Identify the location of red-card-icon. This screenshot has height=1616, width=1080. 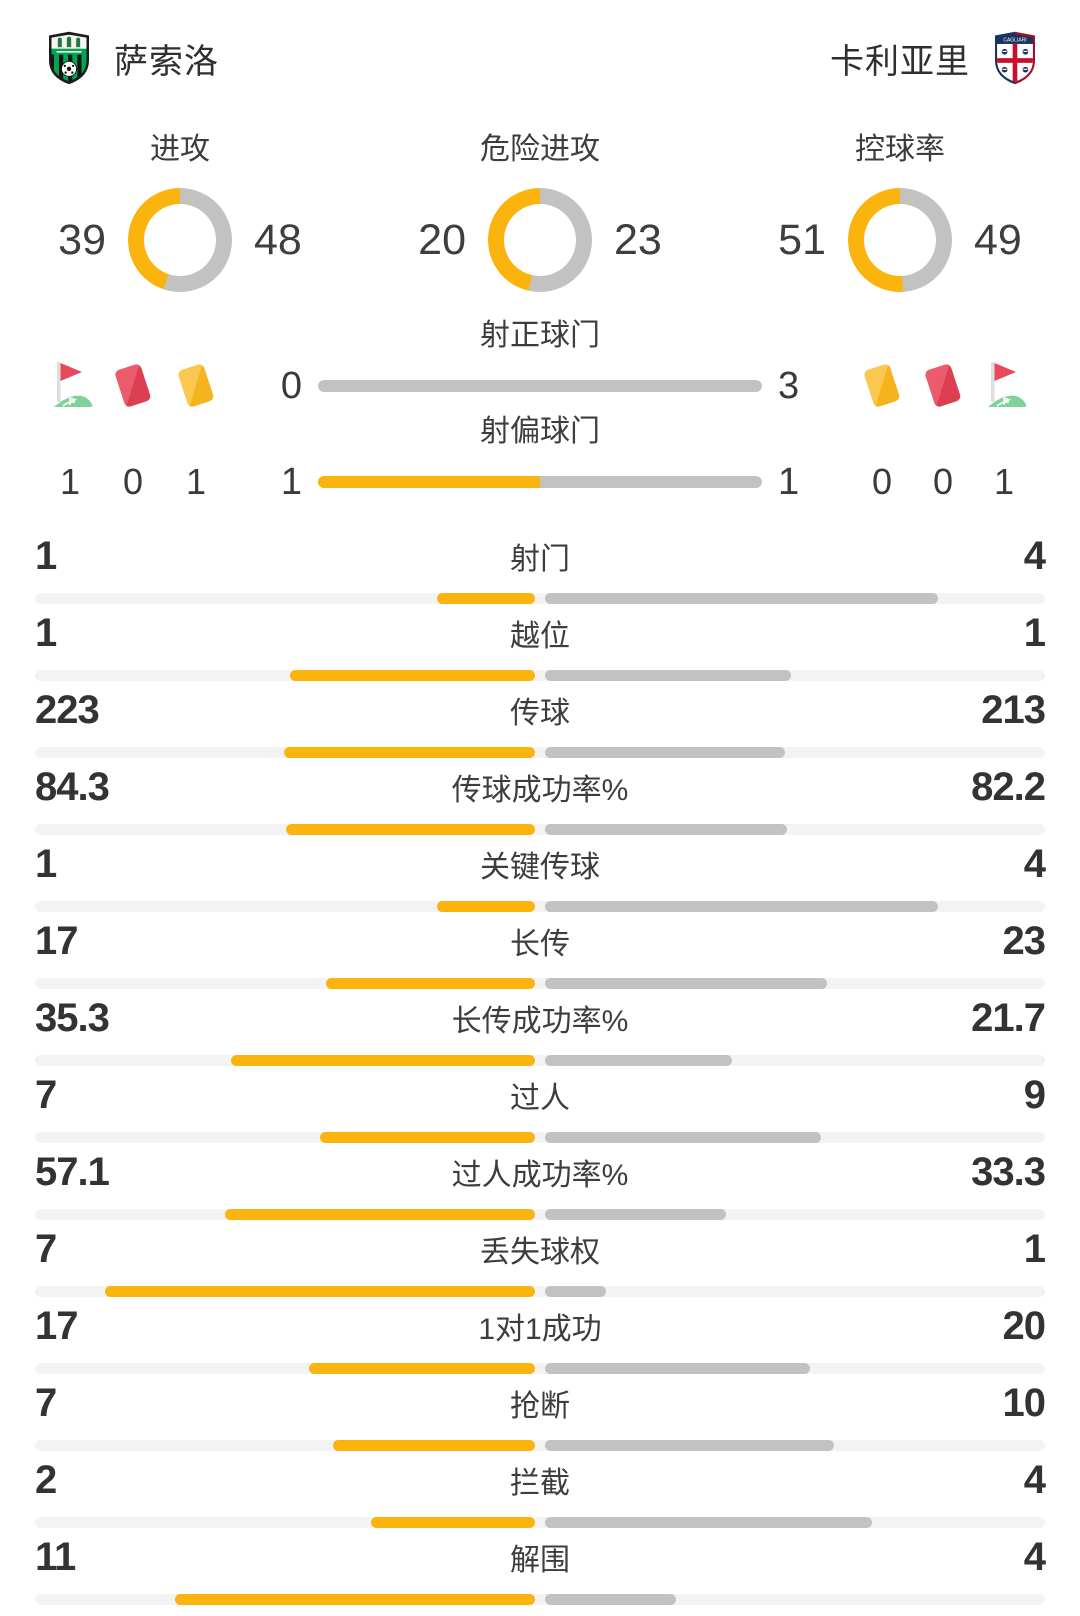
(943, 385).